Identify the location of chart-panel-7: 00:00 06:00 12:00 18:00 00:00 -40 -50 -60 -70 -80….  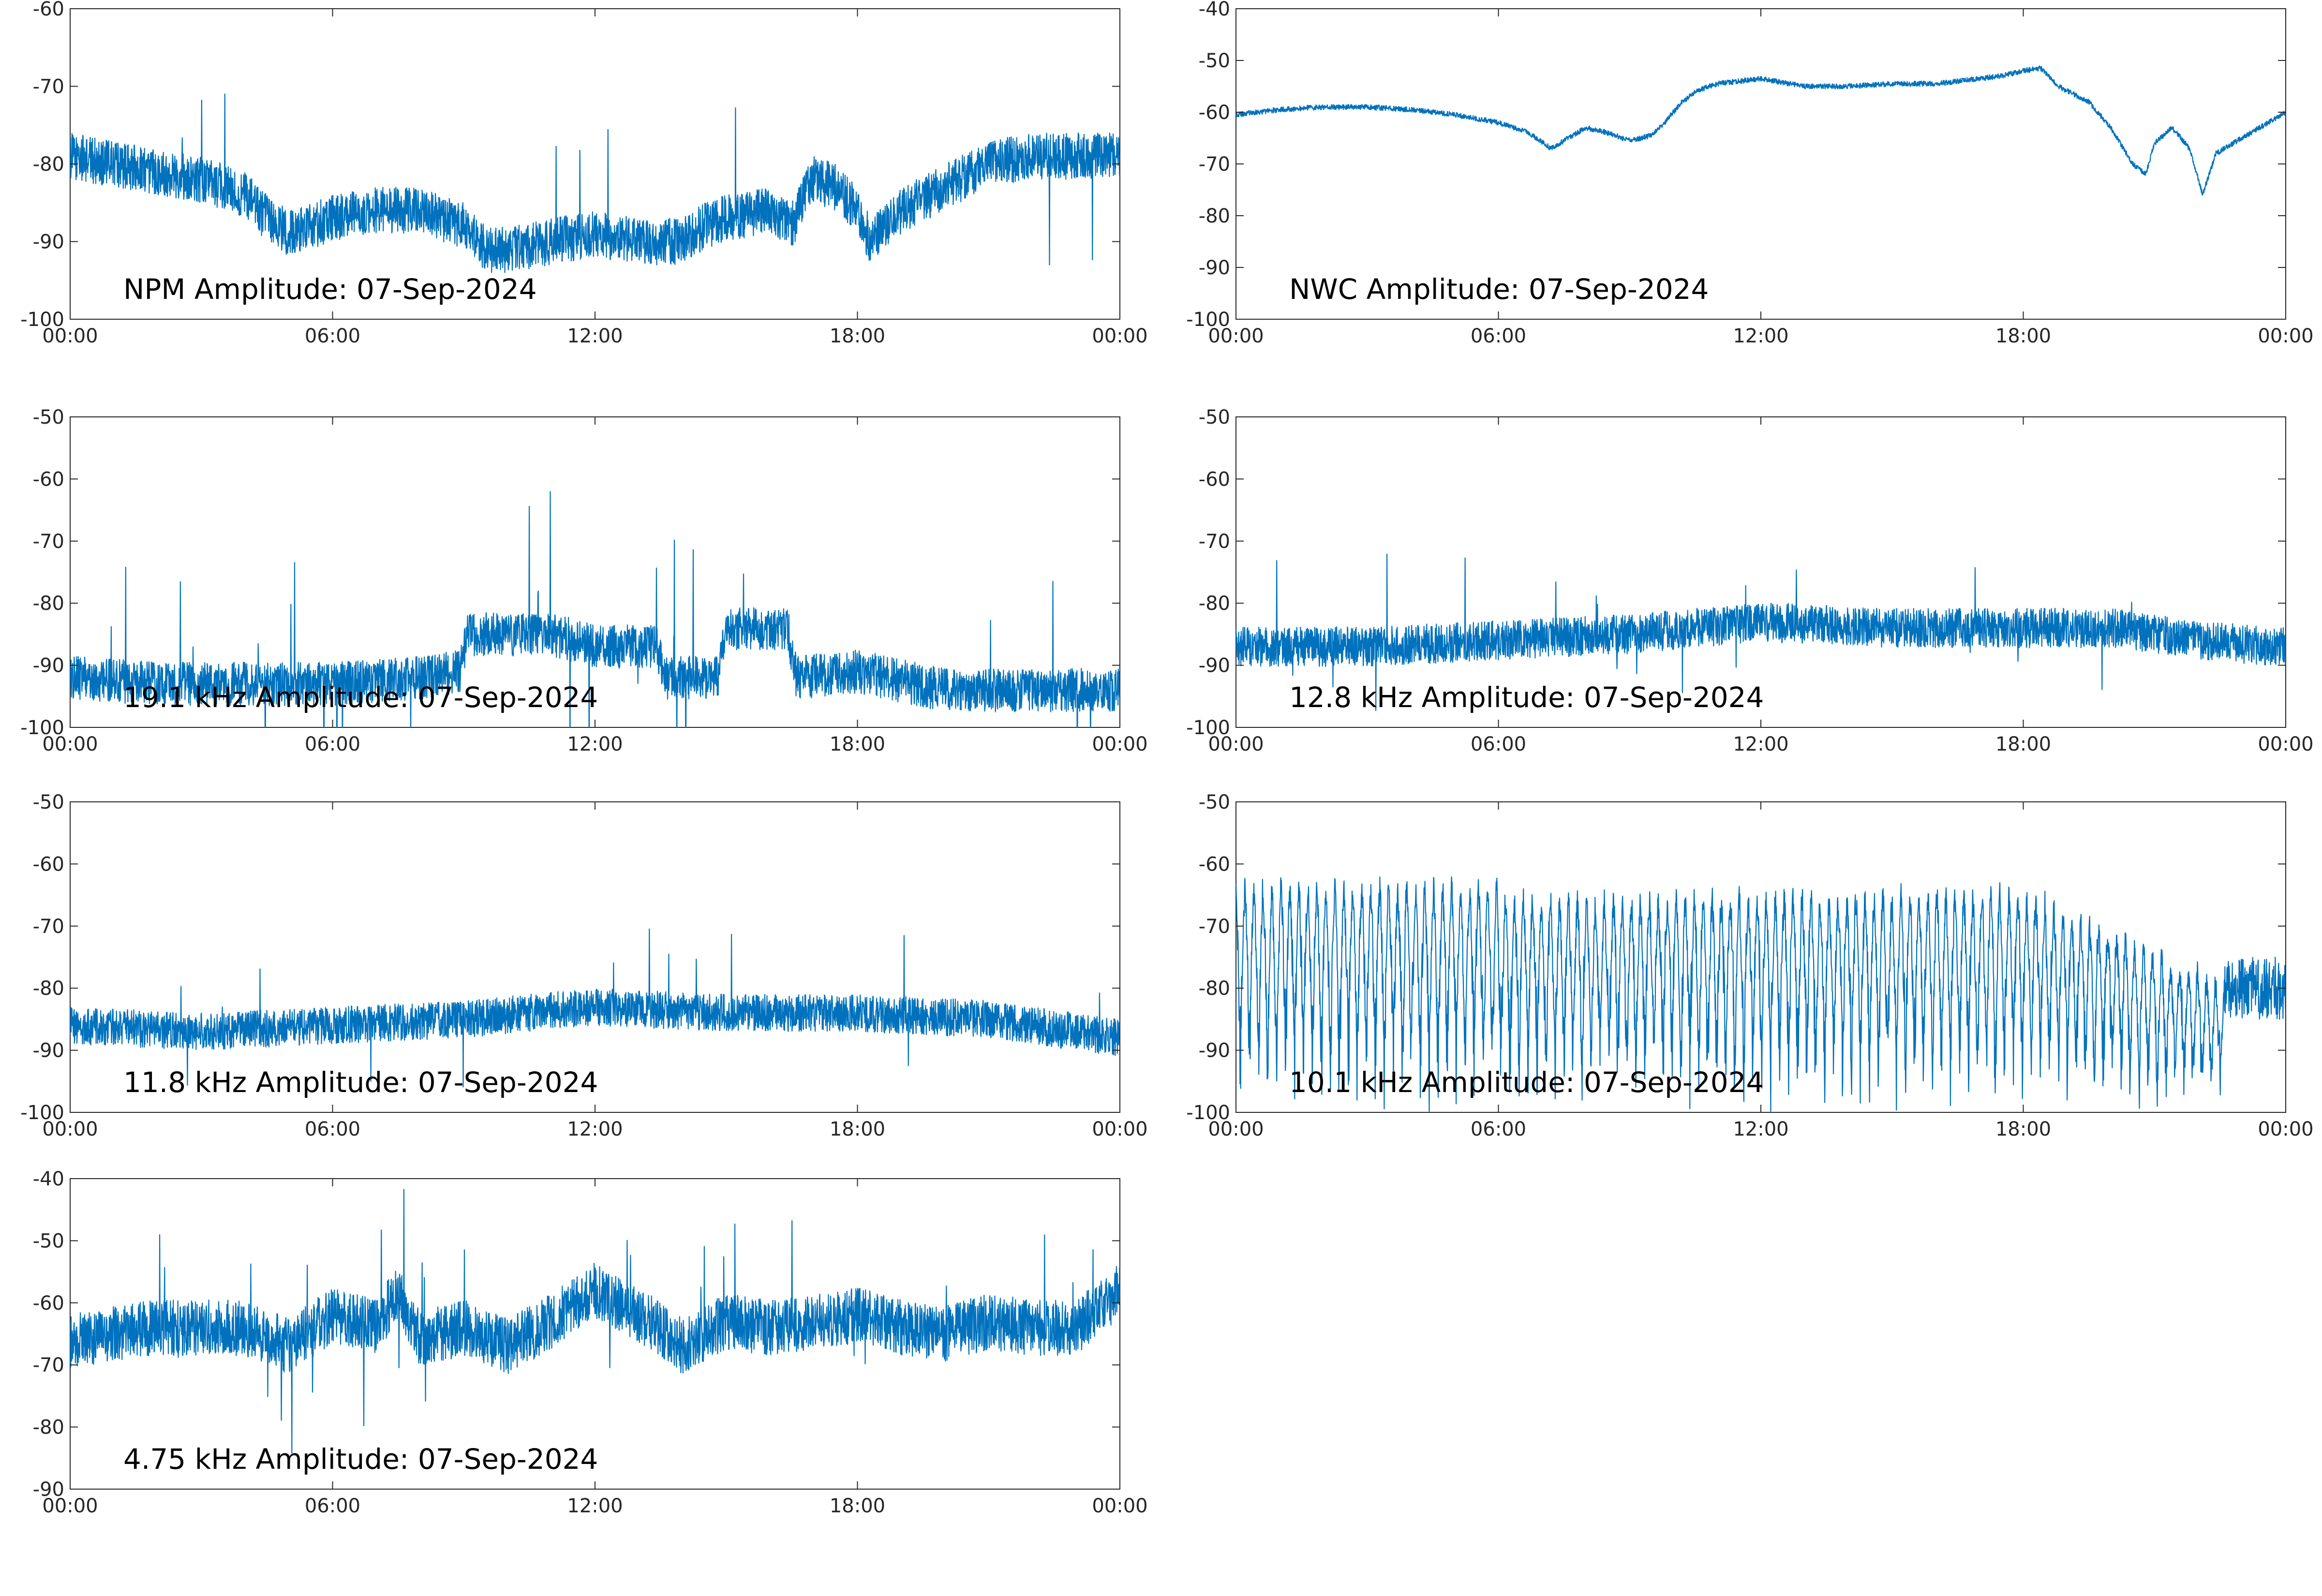
(590, 1342).